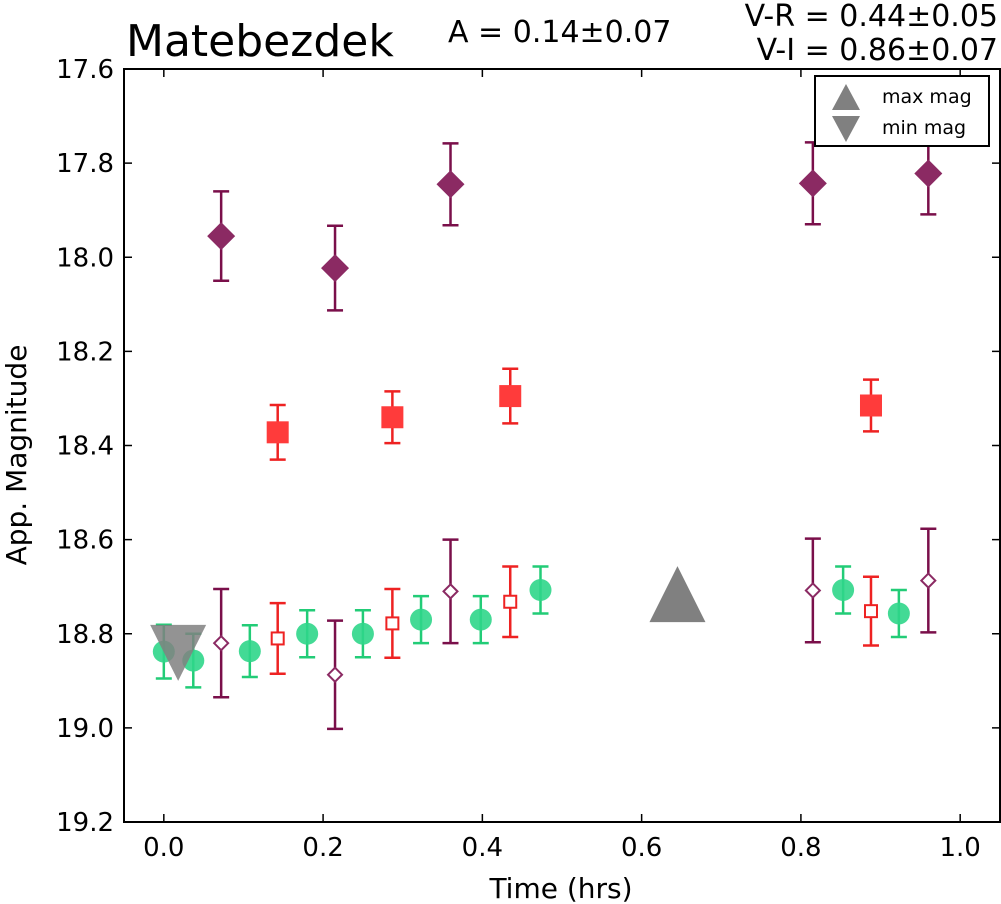 The width and height of the screenshot is (1001, 904). Describe the element at coordinates (85, 635) in the screenshot. I see `y-tick-label: 18.8` at that location.